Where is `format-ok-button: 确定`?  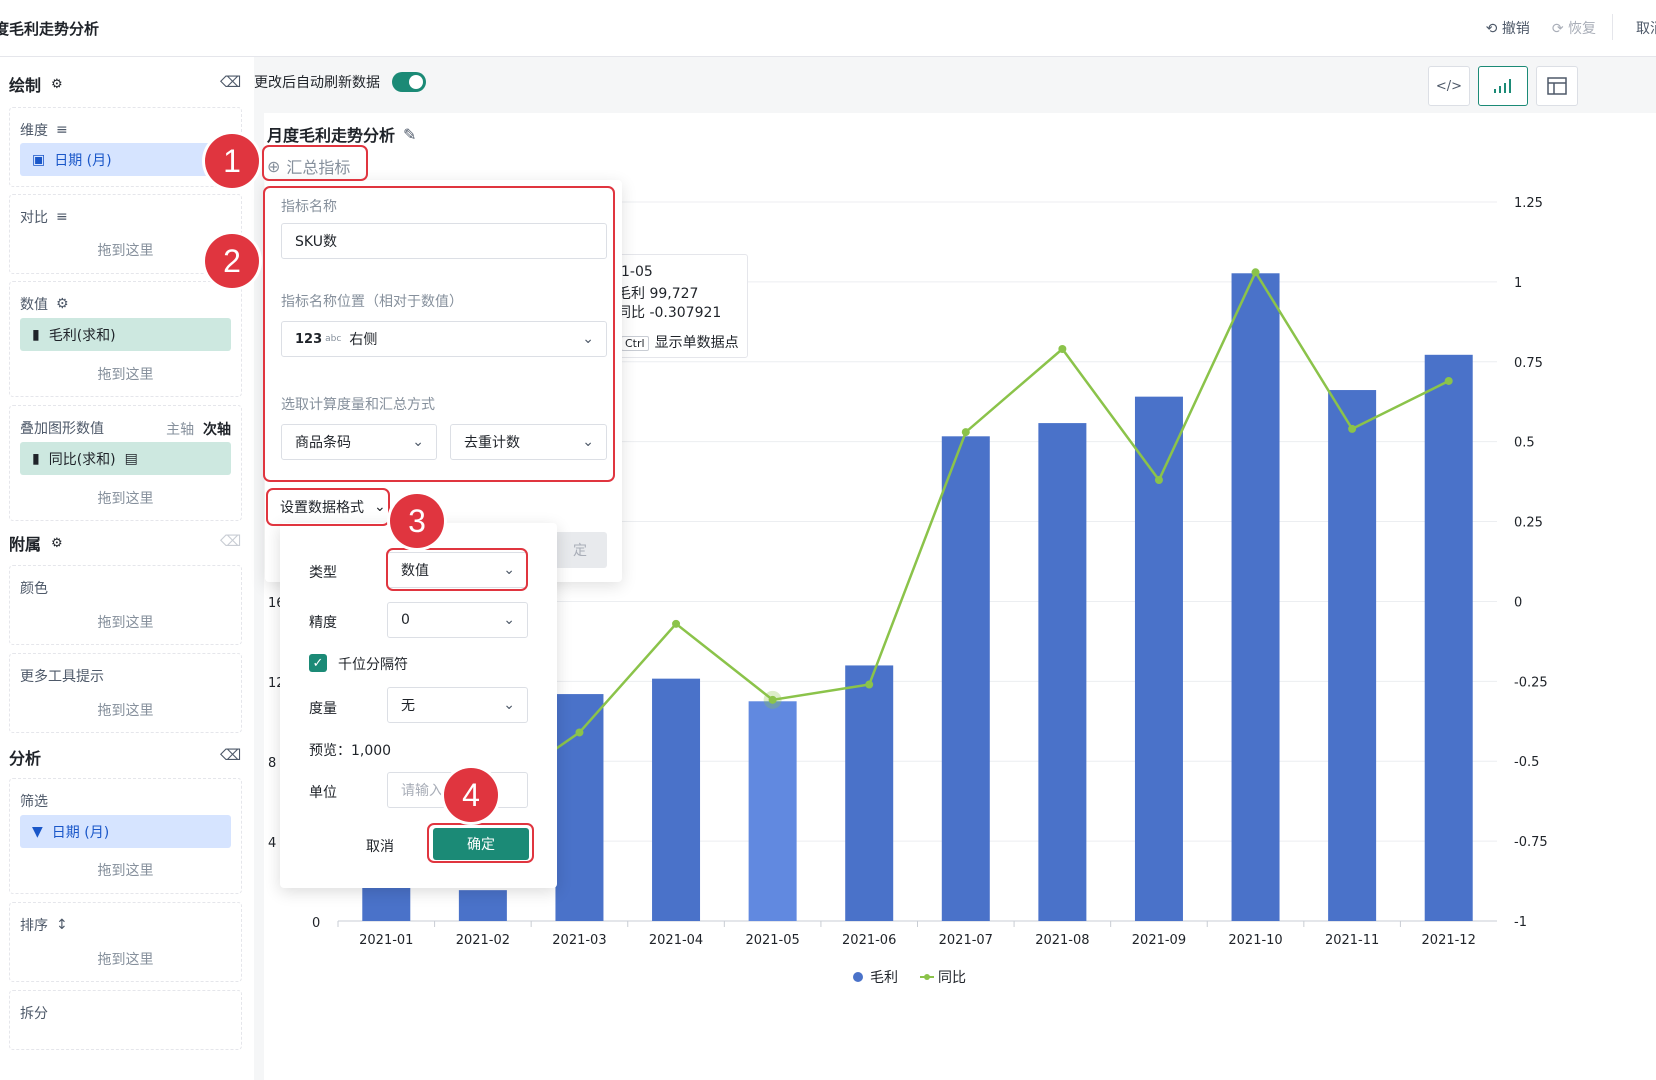
format-ok-button: 确定 is located at coordinates (481, 844).